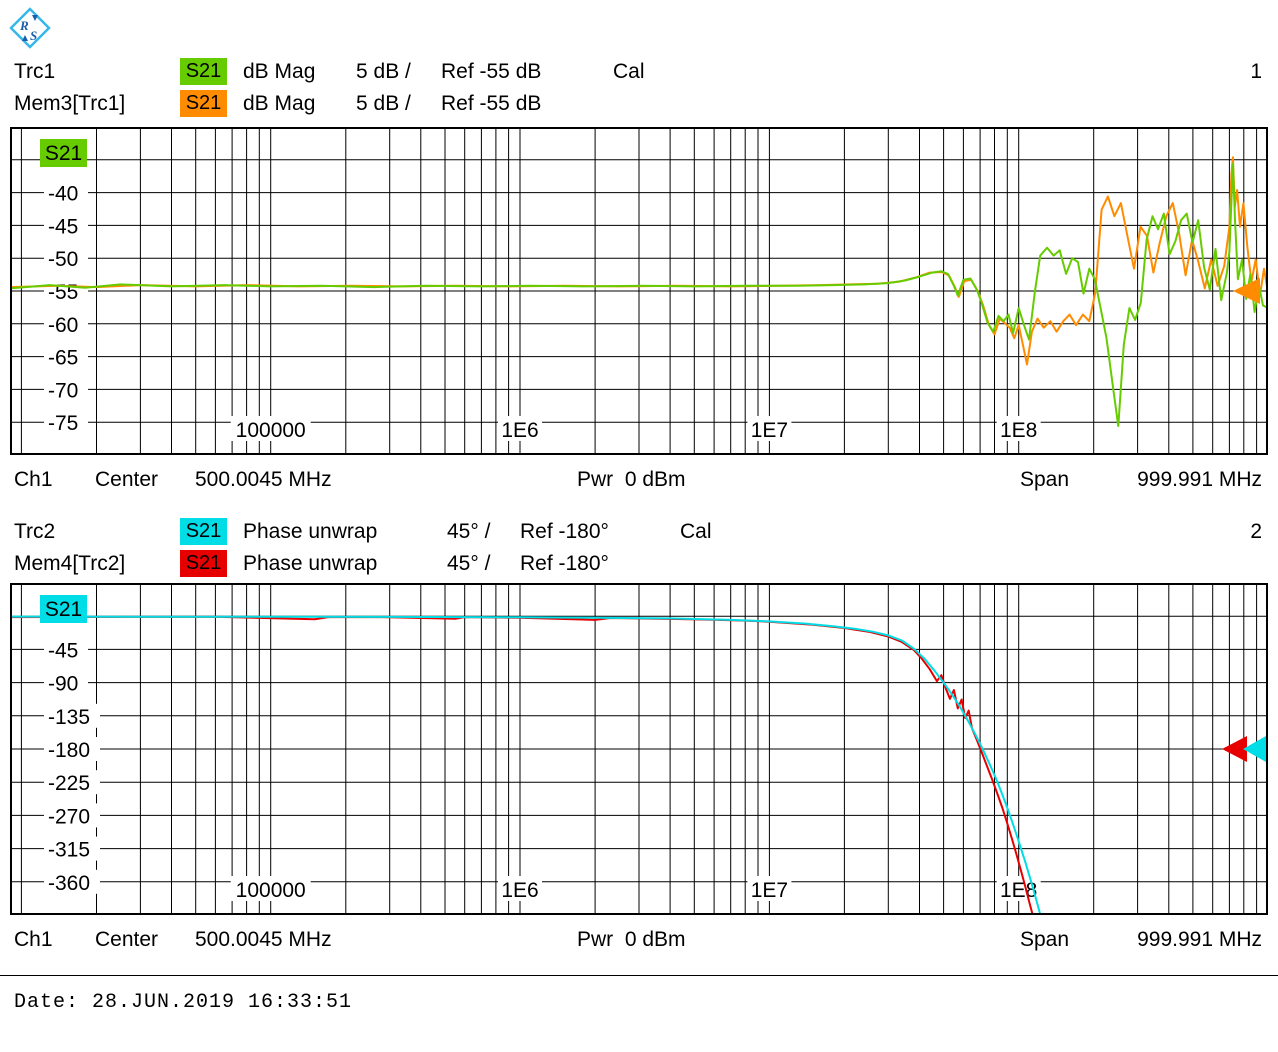 Image resolution: width=1278 pixels, height=1052 pixels. What do you see at coordinates (279, 103) in the screenshot?
I see `mem3-format-label: dB Mag` at bounding box center [279, 103].